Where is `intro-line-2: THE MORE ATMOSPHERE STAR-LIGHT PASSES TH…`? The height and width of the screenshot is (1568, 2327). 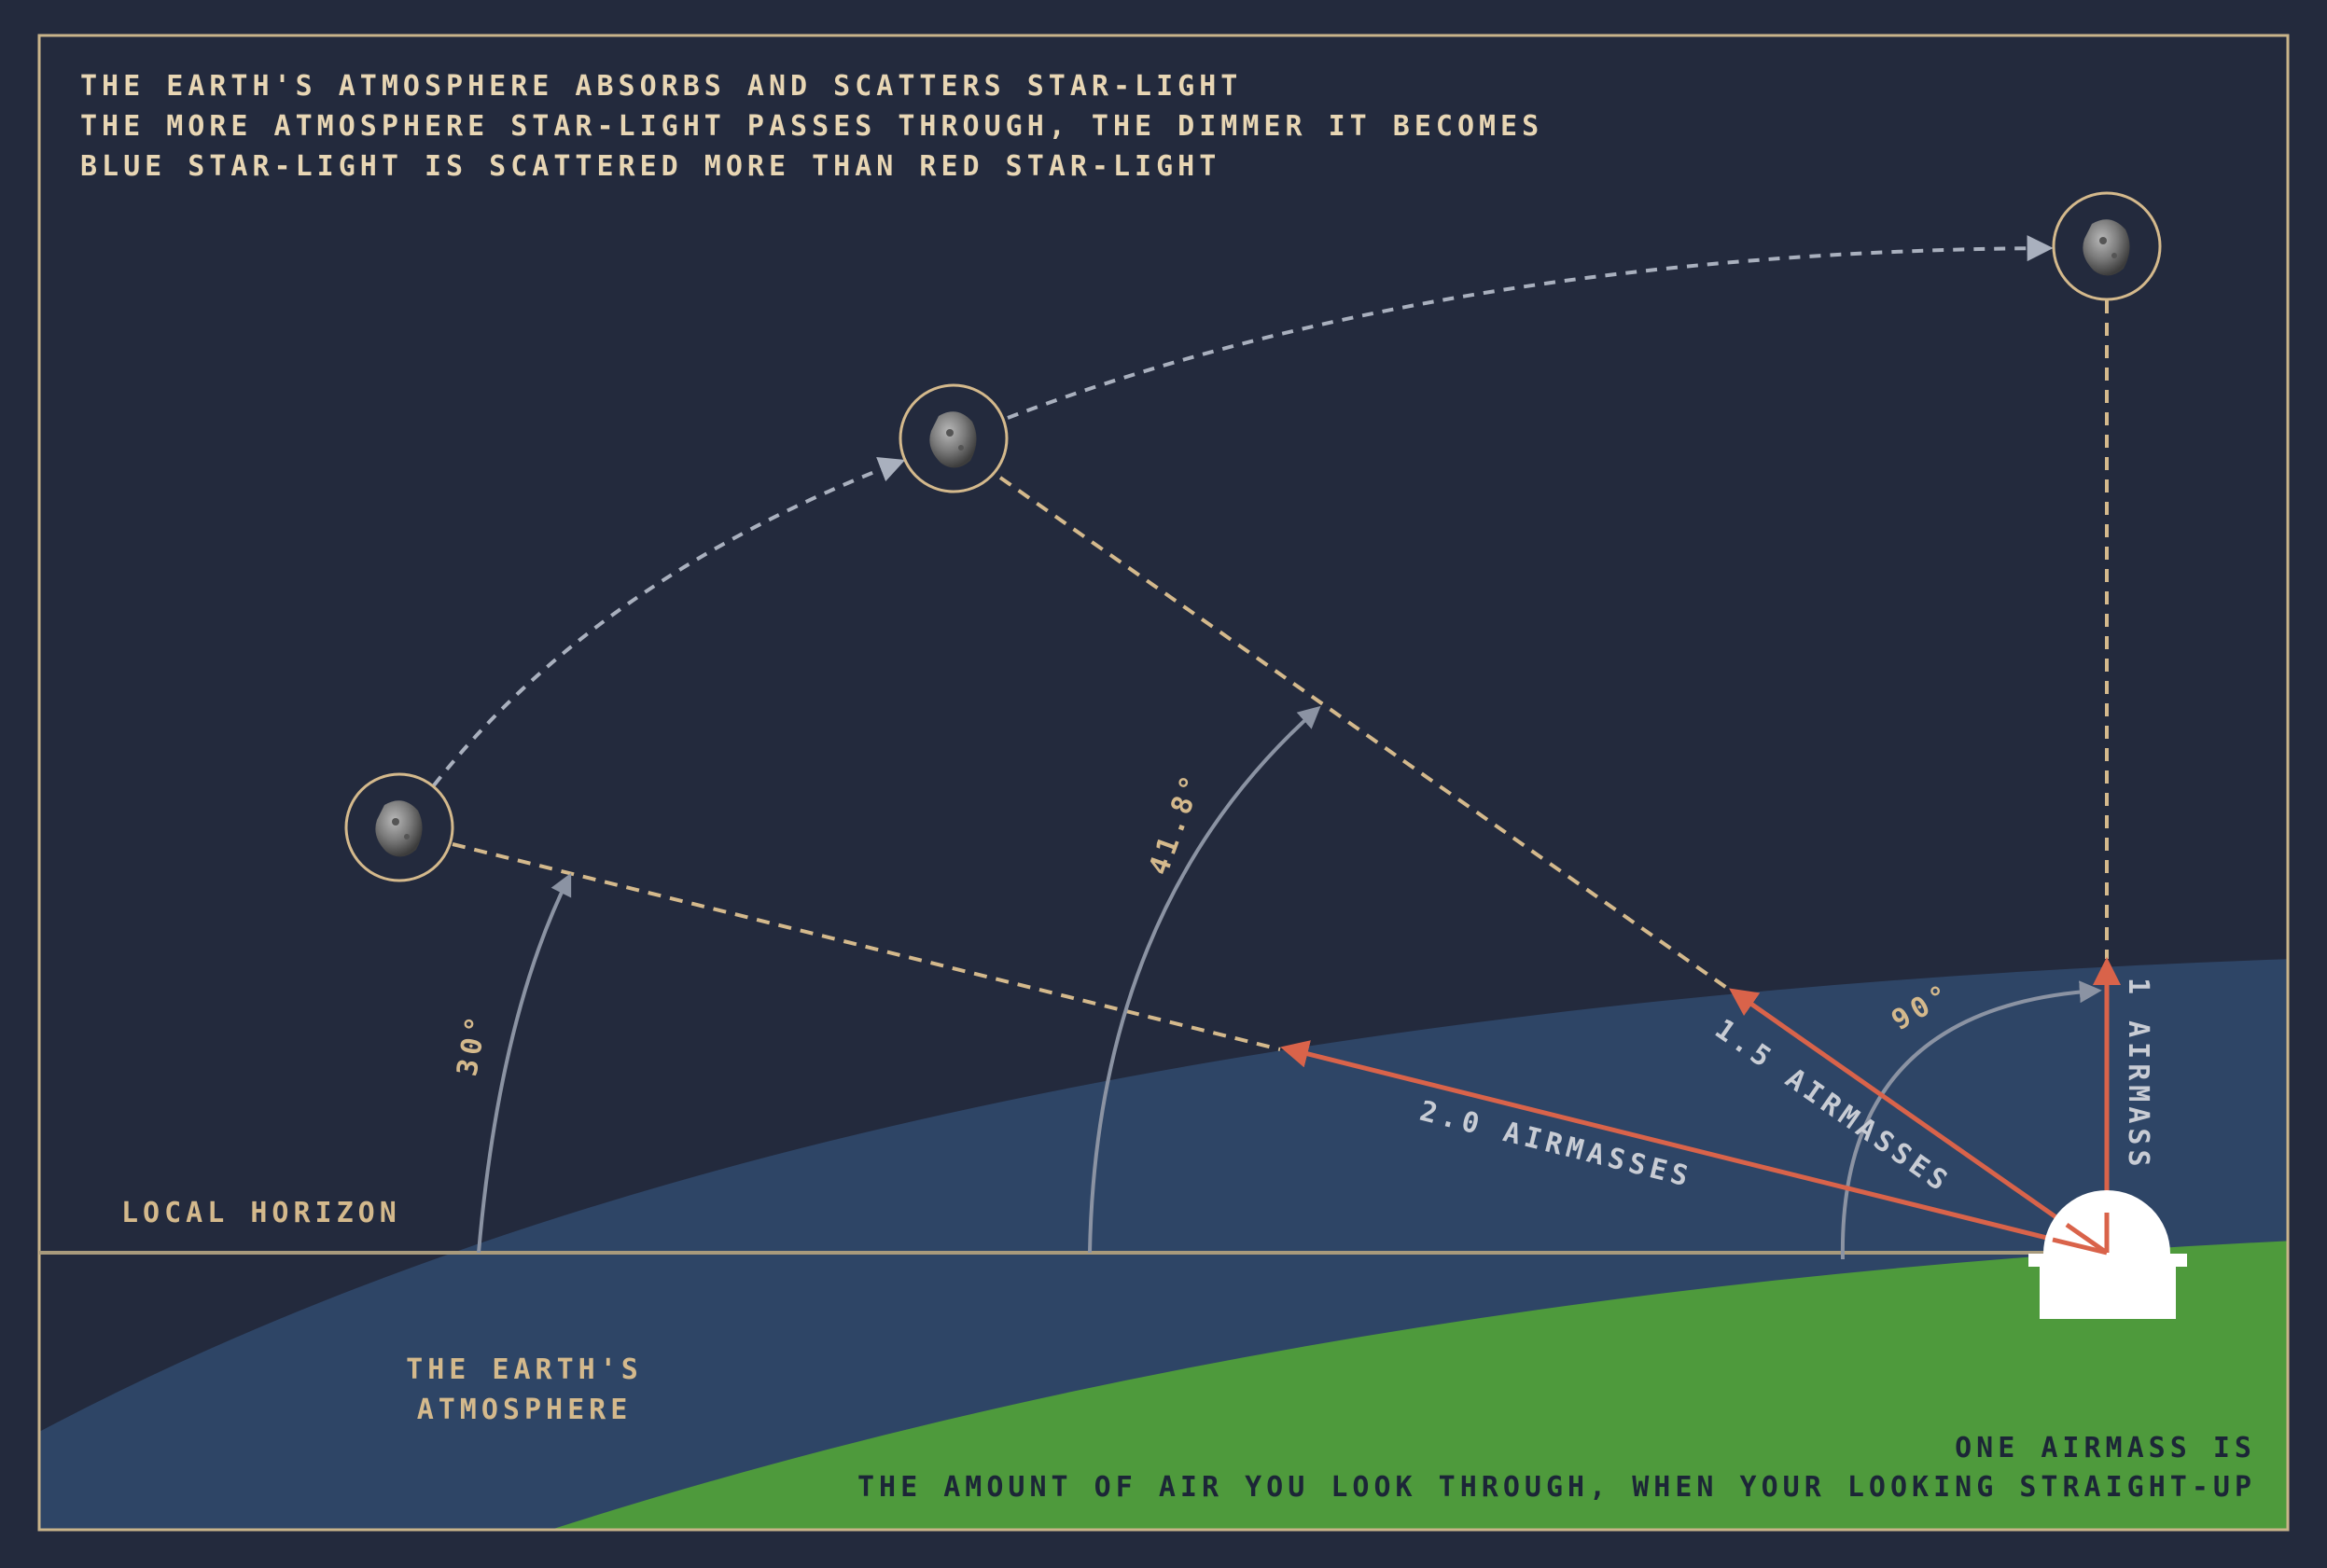
intro-line-2: THE MORE ATMOSPHERE STAR-LIGHT PASSES TH… is located at coordinates (812, 127).